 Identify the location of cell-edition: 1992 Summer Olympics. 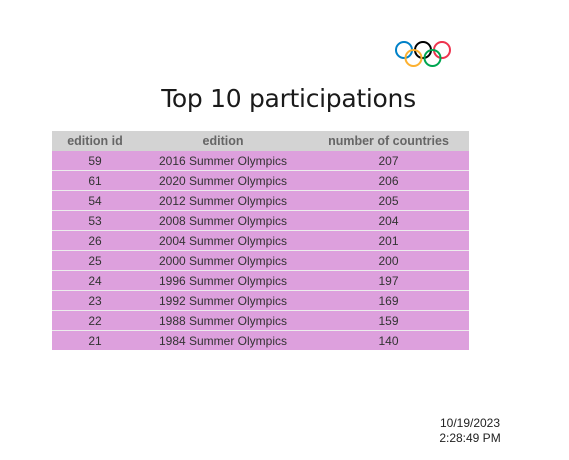
(223, 300).